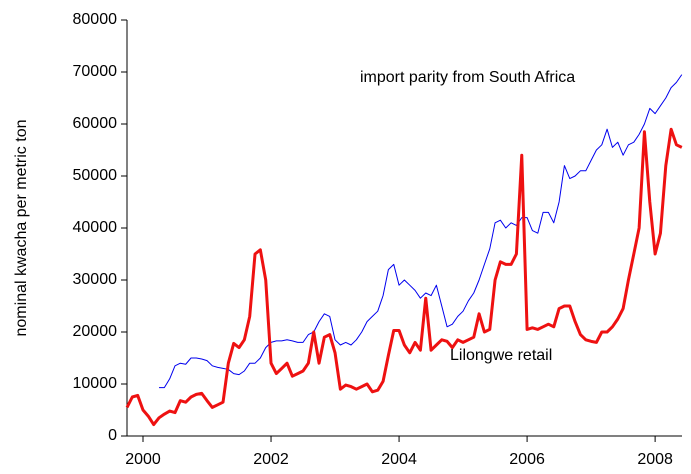  What do you see at coordinates (501, 355) in the screenshot?
I see `annotation: Lilongwe retail` at bounding box center [501, 355].